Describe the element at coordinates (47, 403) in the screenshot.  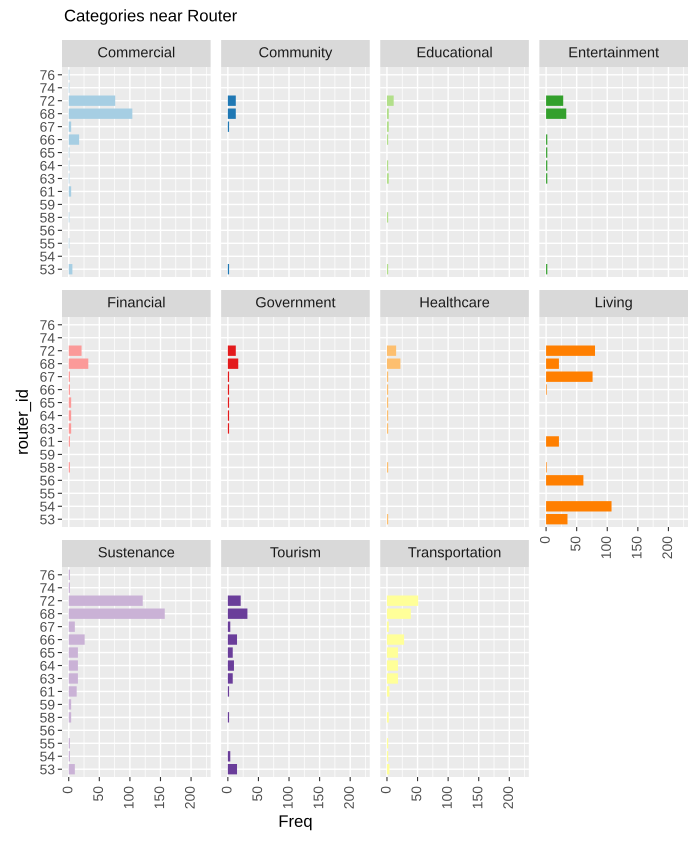
I see `y-tick-label: 65` at that location.